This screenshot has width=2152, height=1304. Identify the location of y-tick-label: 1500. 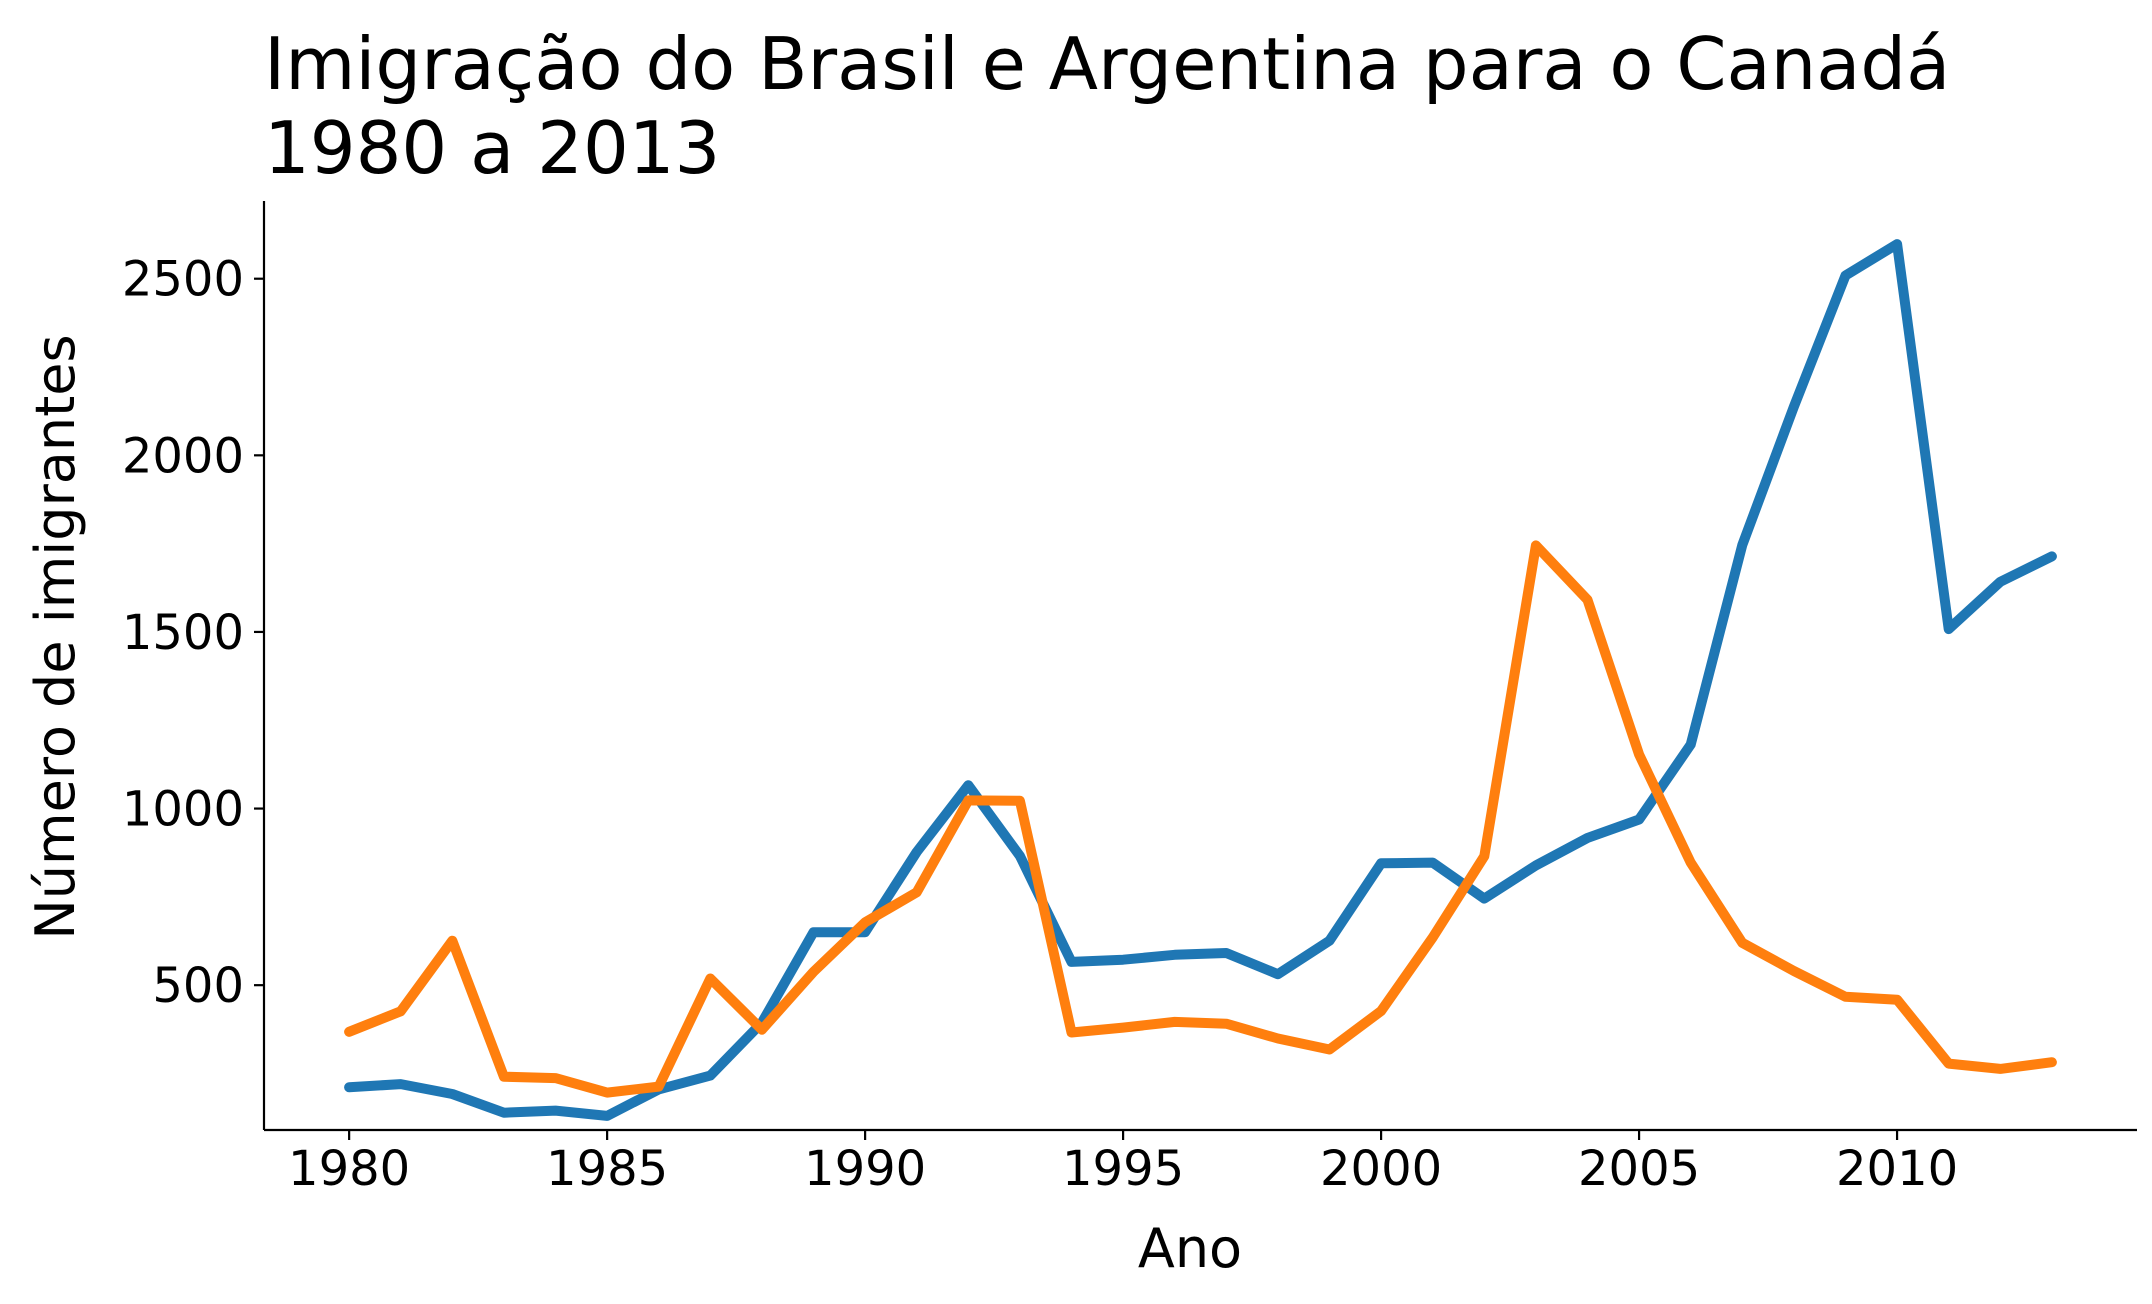
(183, 633).